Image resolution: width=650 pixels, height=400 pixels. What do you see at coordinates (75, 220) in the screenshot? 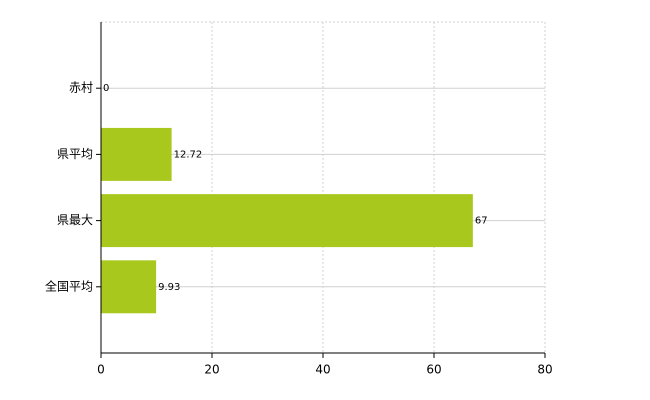
I see `y-tick-label: 県最大` at bounding box center [75, 220].